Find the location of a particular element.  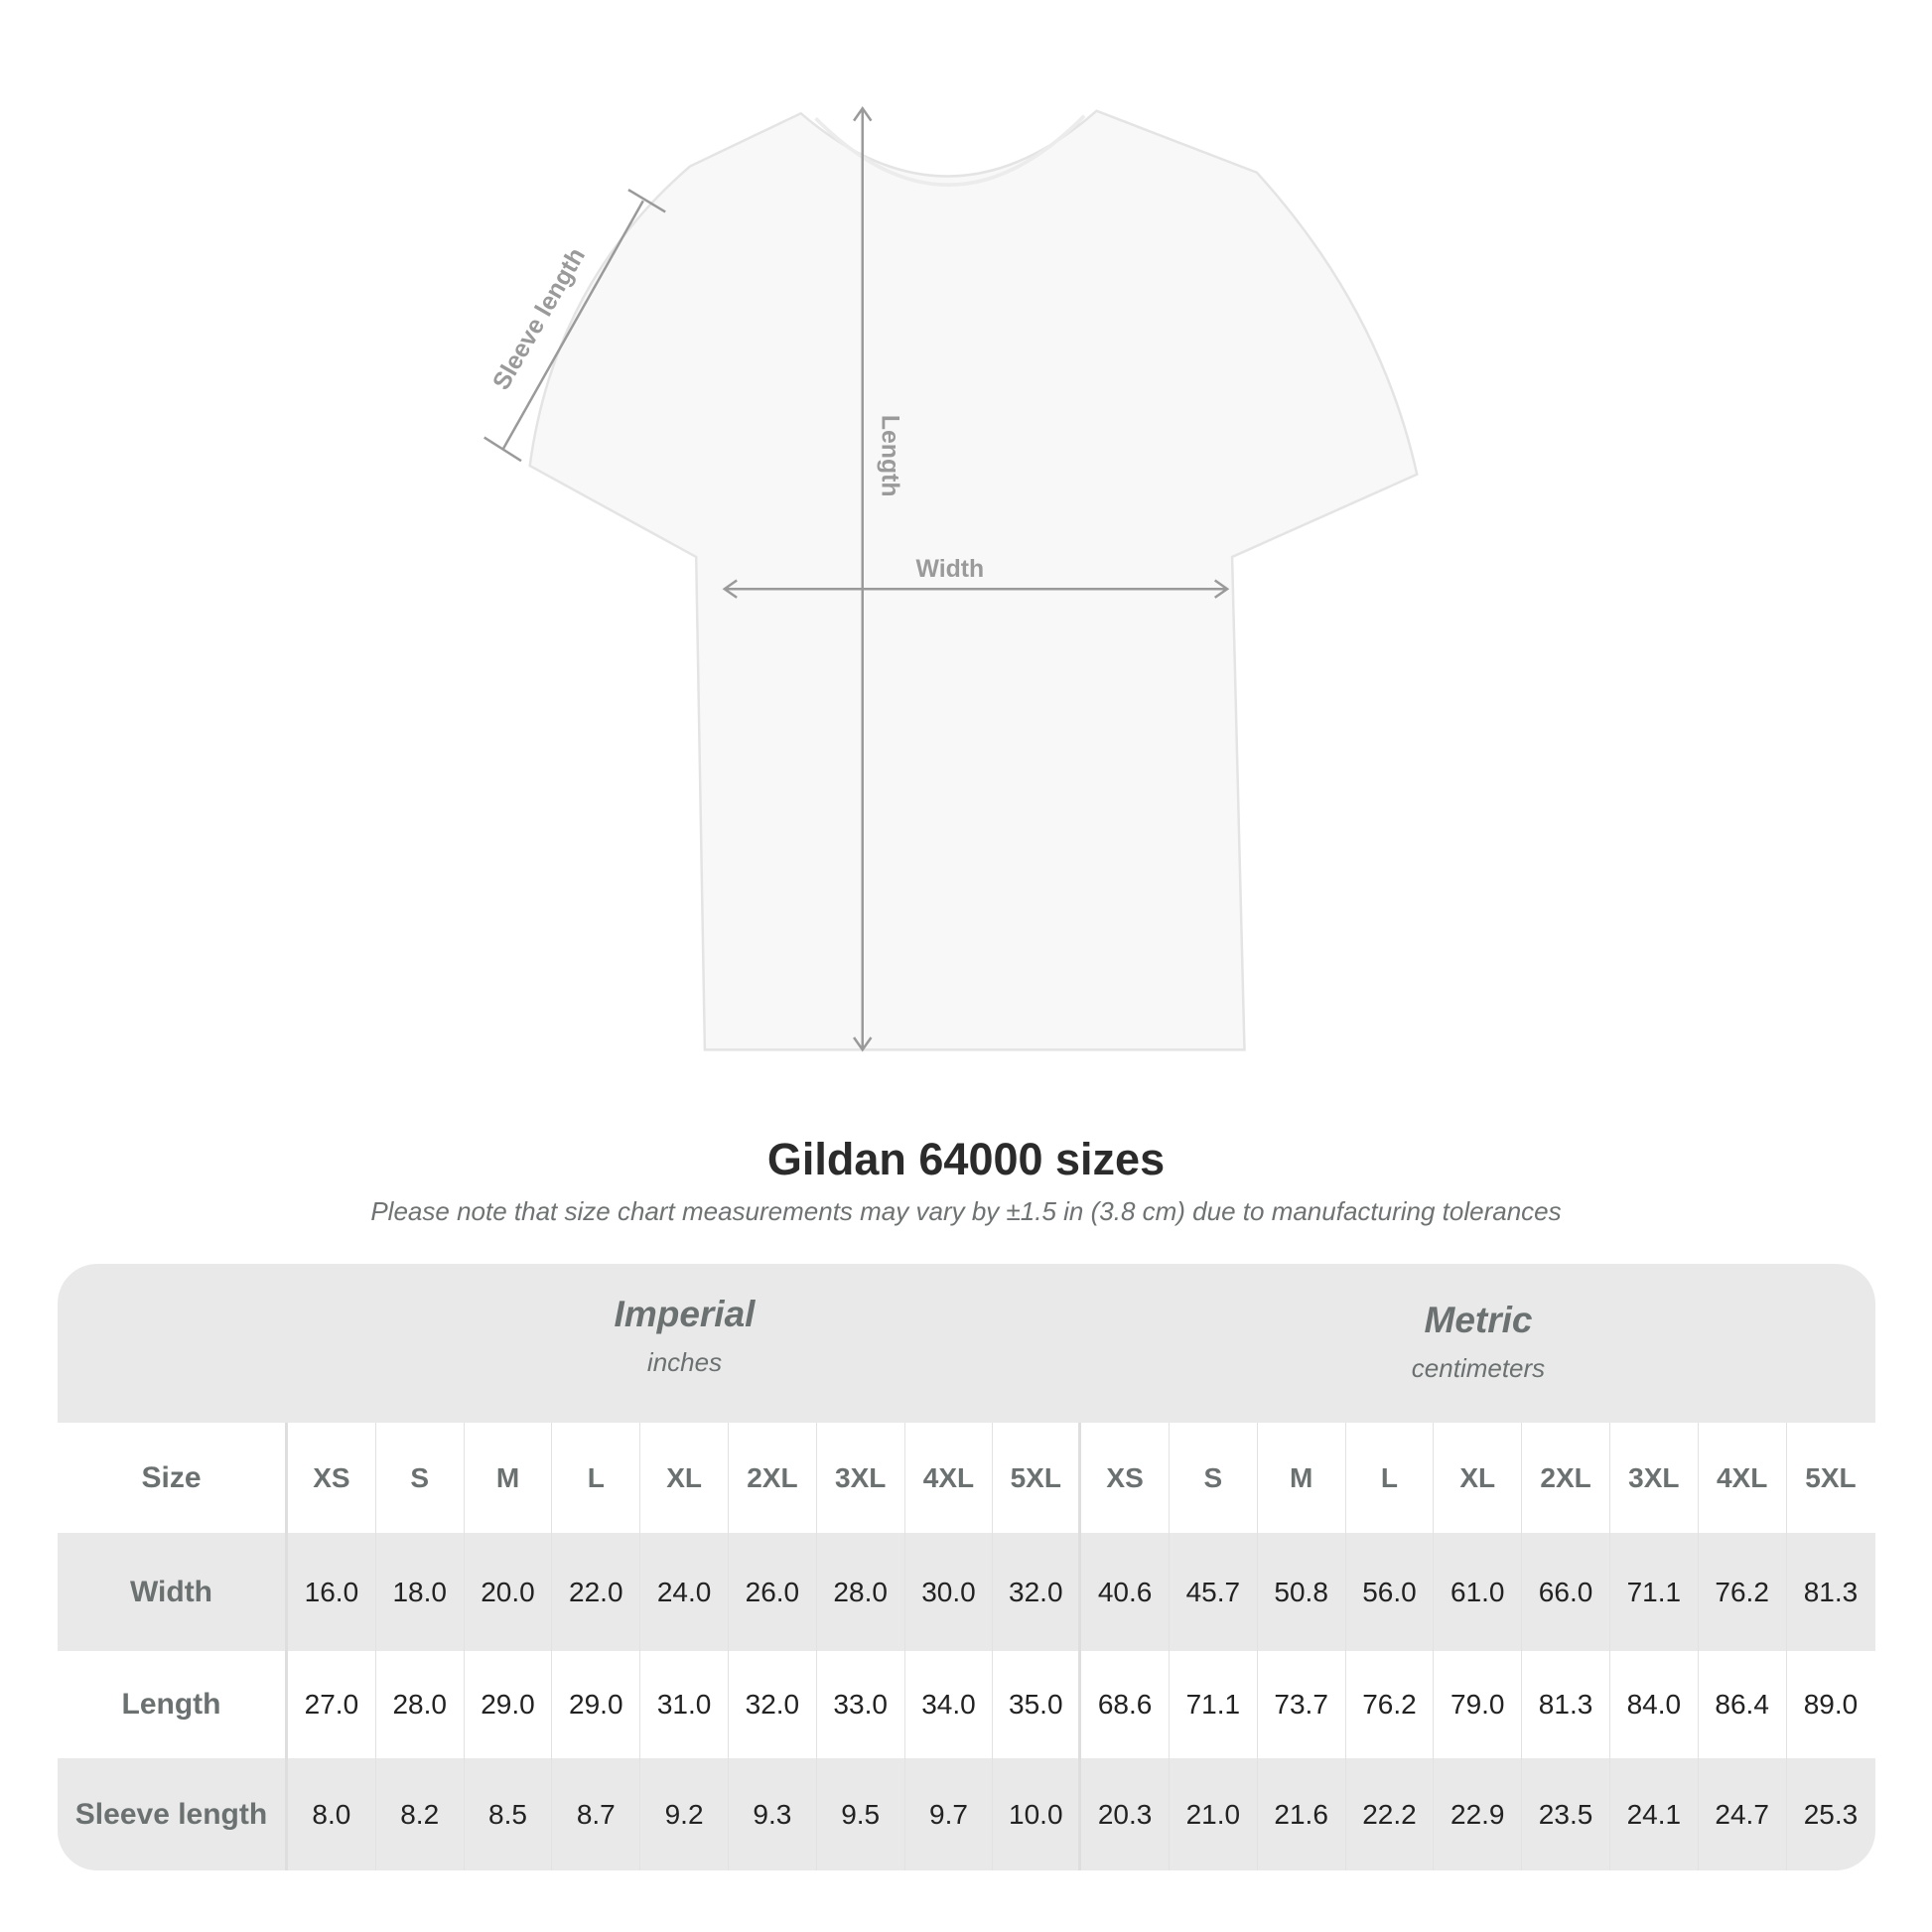

metric-cell: 23.5 is located at coordinates (1566, 1814).